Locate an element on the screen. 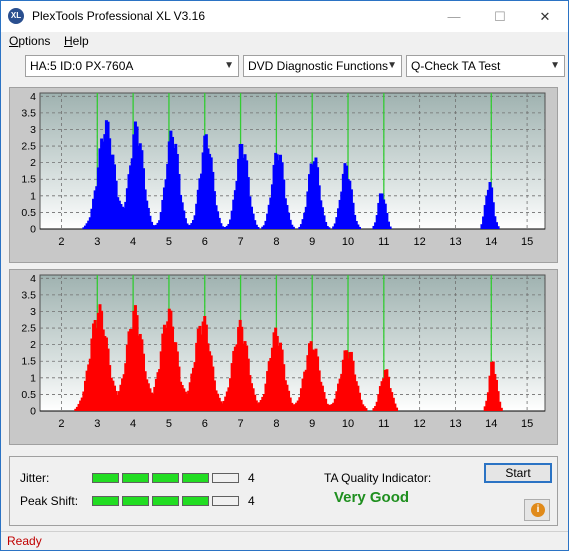  status-text: Ready is located at coordinates (24, 541).